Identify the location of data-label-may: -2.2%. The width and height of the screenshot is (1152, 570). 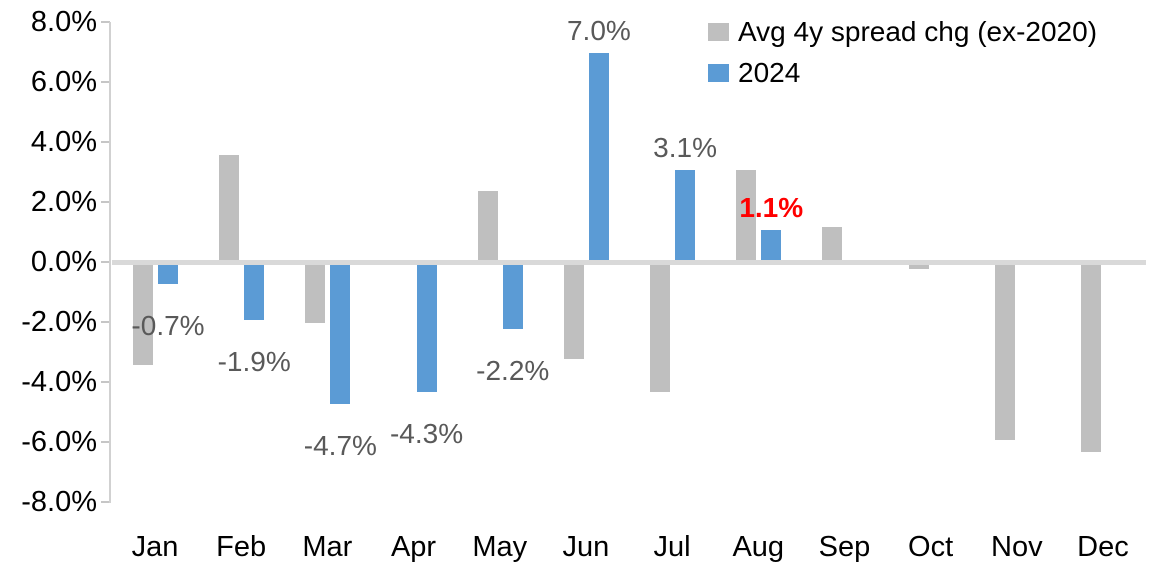
(513, 370).